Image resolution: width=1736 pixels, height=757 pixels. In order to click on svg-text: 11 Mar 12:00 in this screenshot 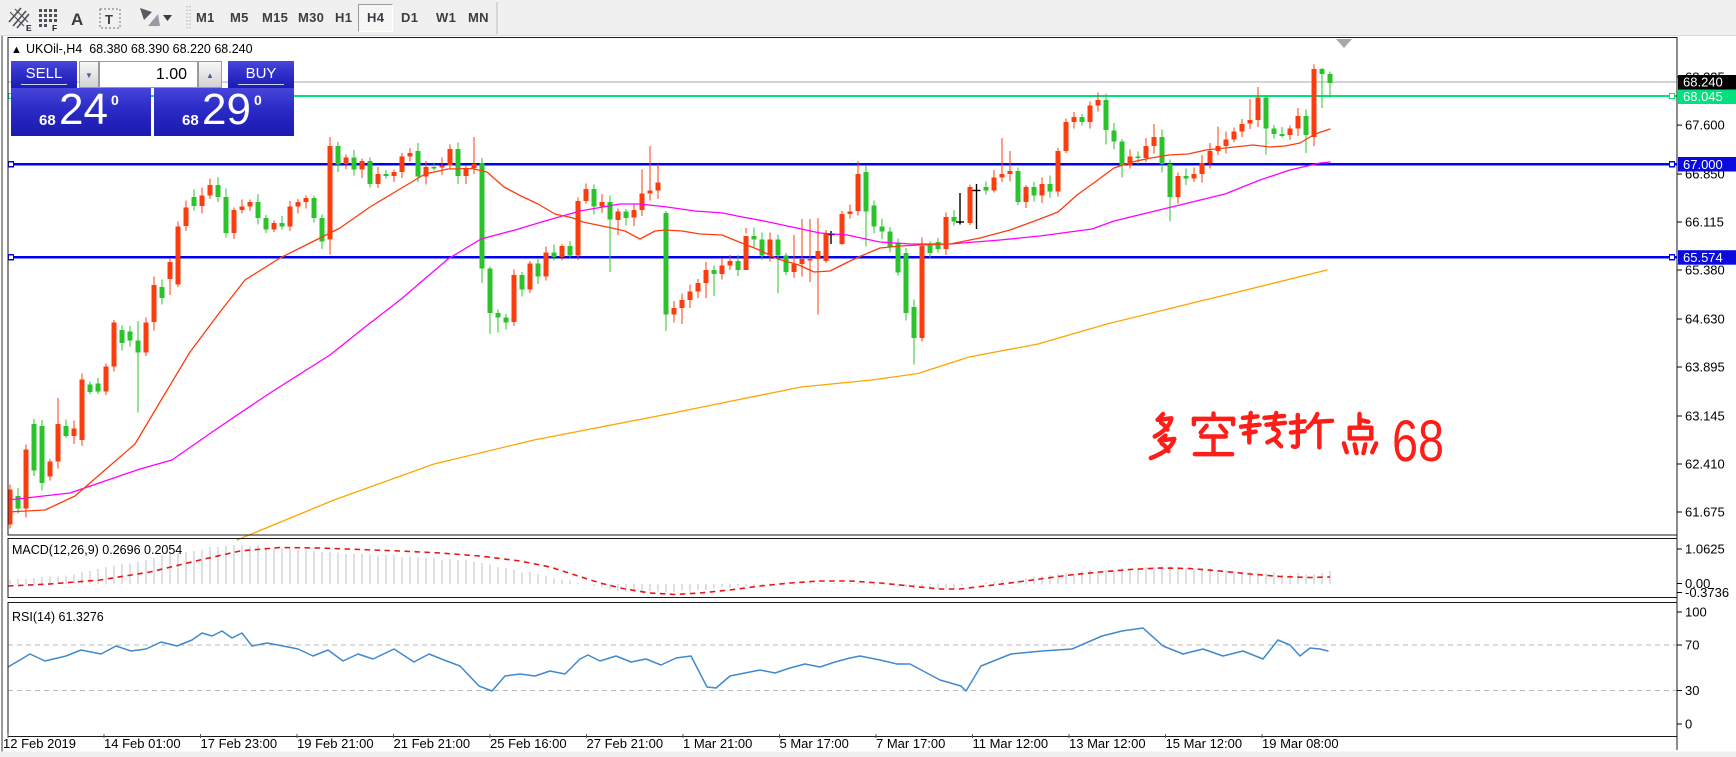, I will do `click(1011, 743)`.